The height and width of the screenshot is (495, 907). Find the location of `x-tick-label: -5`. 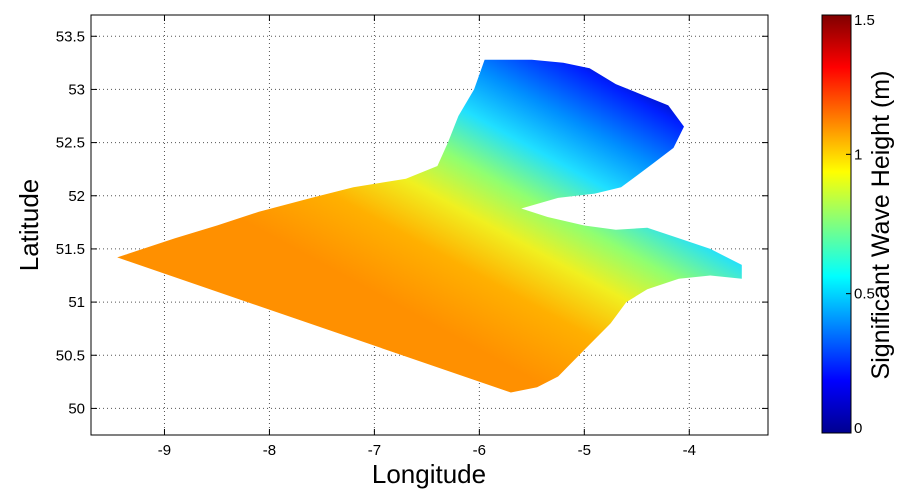

x-tick-label: -5 is located at coordinates (584, 450).